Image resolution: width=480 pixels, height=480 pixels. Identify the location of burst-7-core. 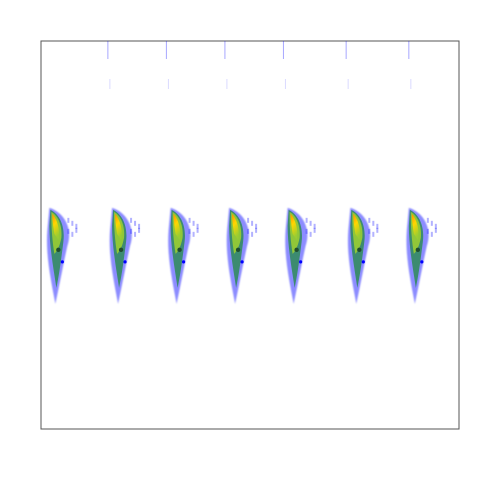
(415, 226).